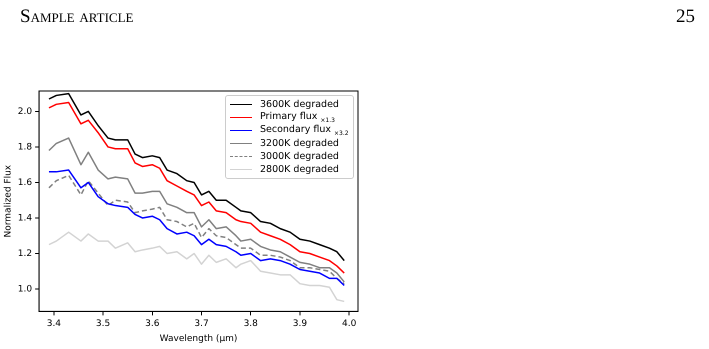 The width and height of the screenshot is (709, 349). What do you see at coordinates (54, 324) in the screenshot?
I see `x-tick-label: 3.4` at bounding box center [54, 324].